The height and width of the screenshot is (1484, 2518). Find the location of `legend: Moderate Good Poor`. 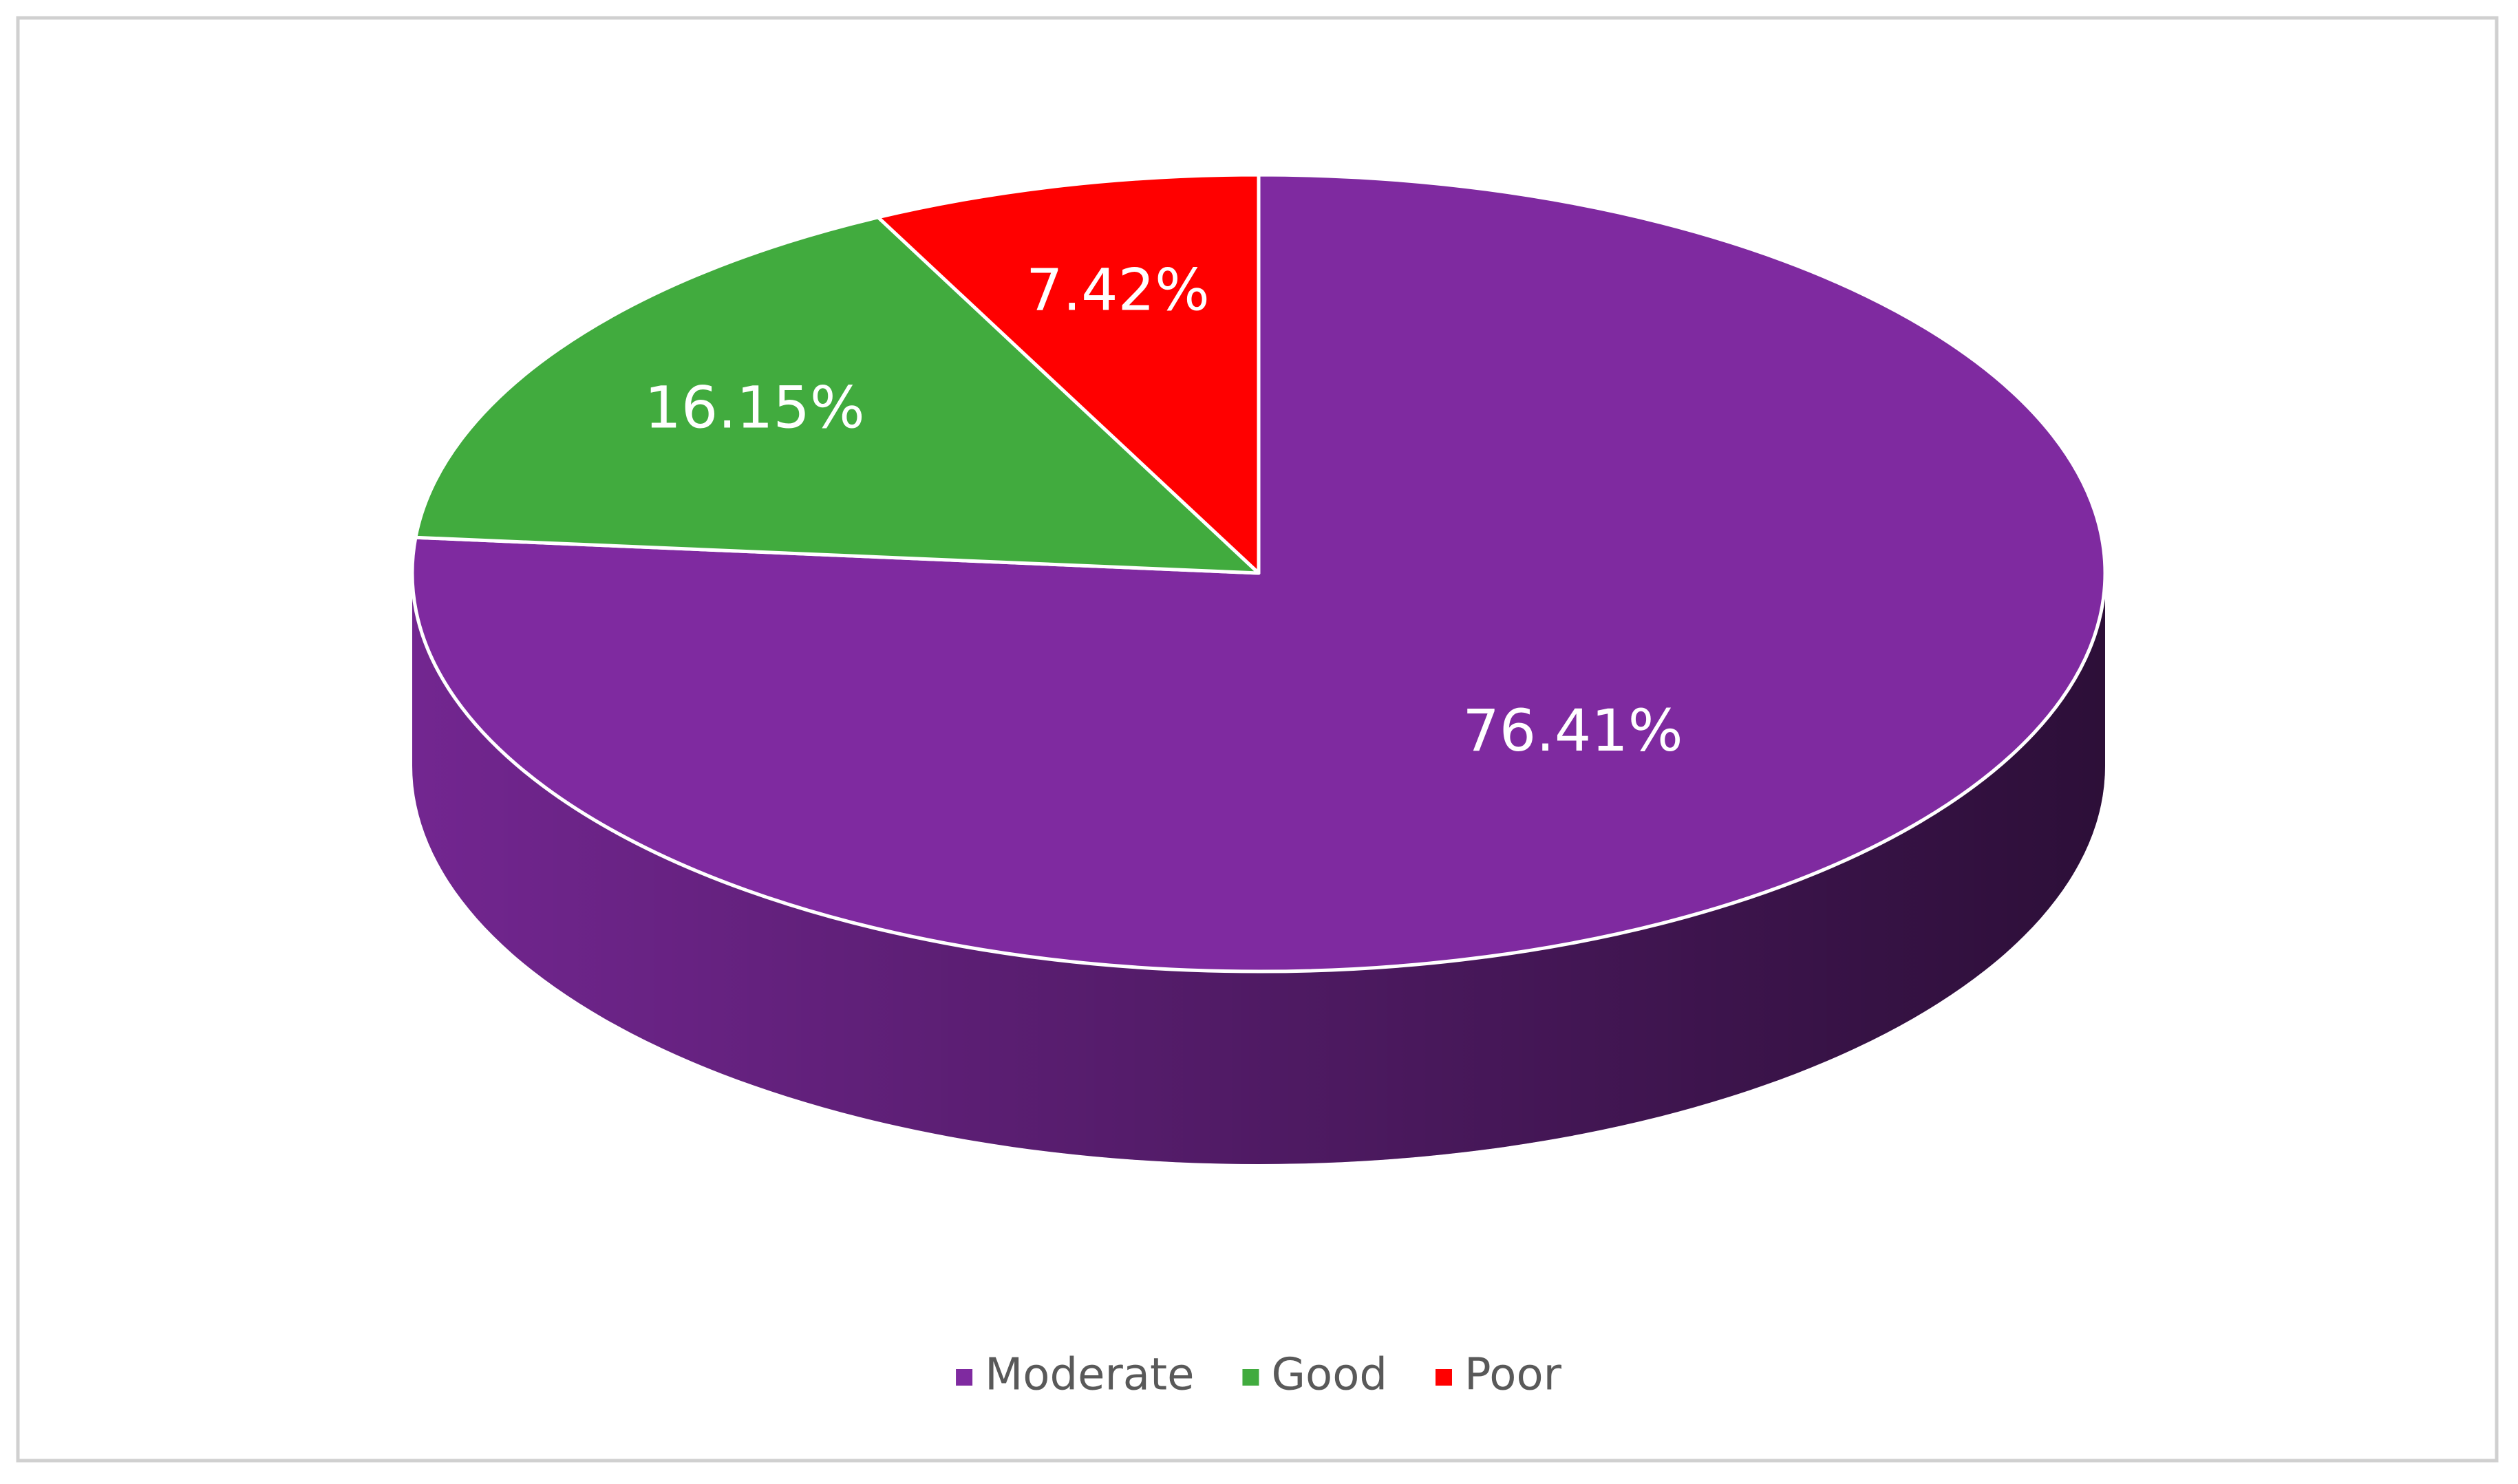

legend: Moderate Good Poor is located at coordinates (1259, 1375).